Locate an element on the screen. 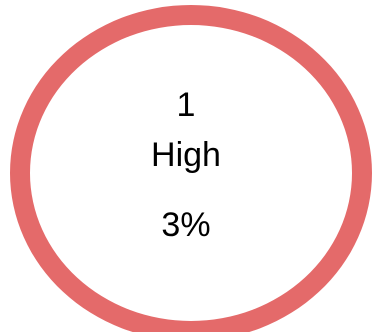  severity-percent: 3% is located at coordinates (186, 225).